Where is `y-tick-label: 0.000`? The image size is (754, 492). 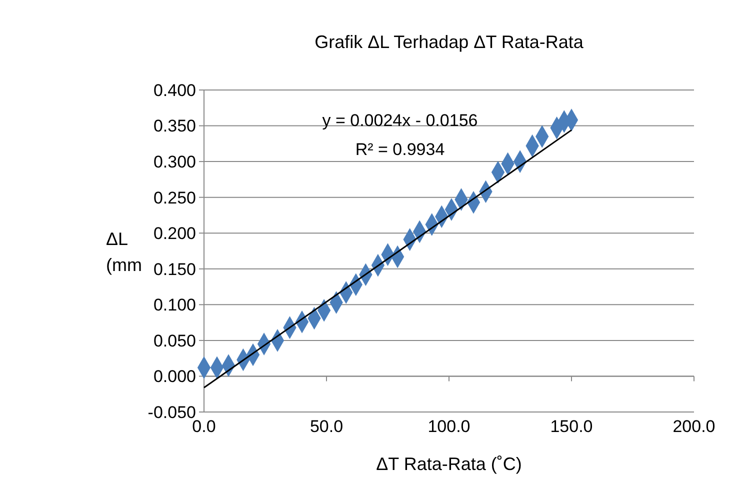 y-tick-label: 0.000 is located at coordinates (174, 376).